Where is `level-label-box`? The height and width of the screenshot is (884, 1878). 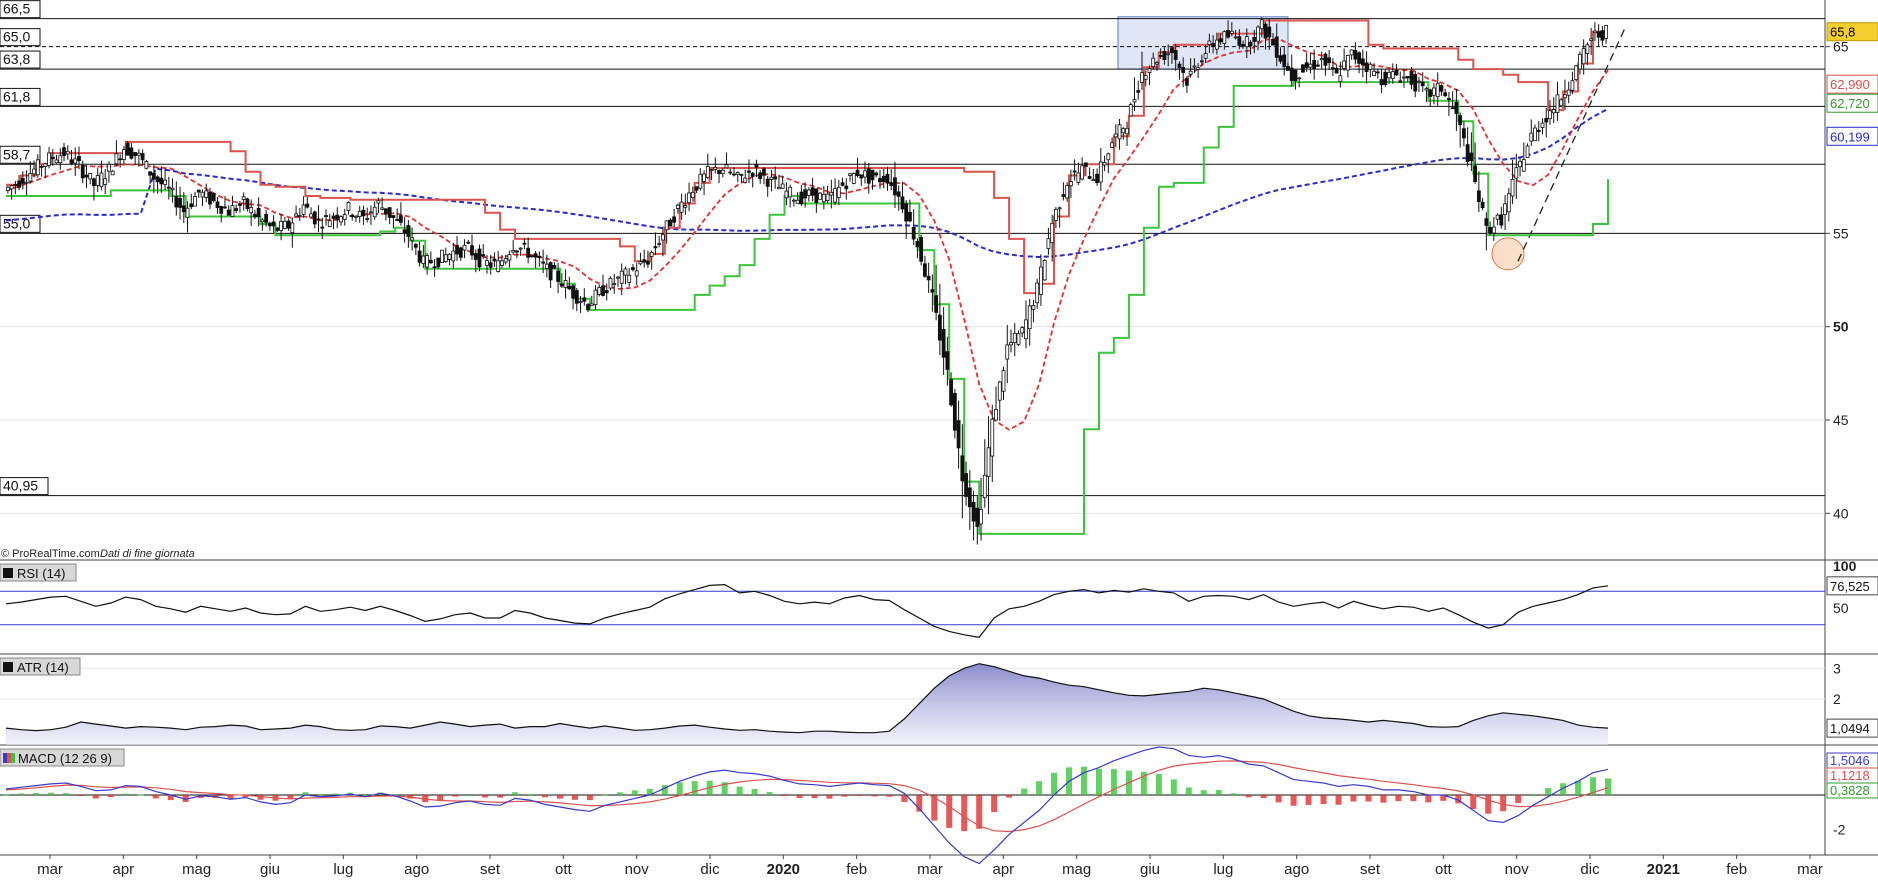
level-label-box is located at coordinates (20, 96).